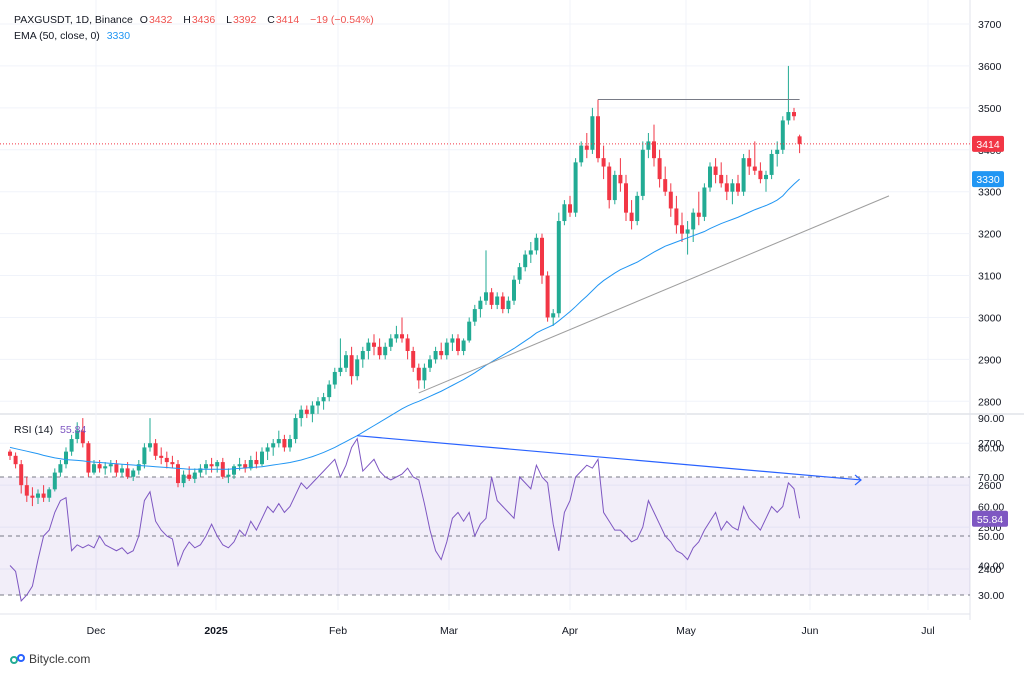  Describe the element at coordinates (988, 145) in the screenshot. I see `current-price-label: 3414` at that location.